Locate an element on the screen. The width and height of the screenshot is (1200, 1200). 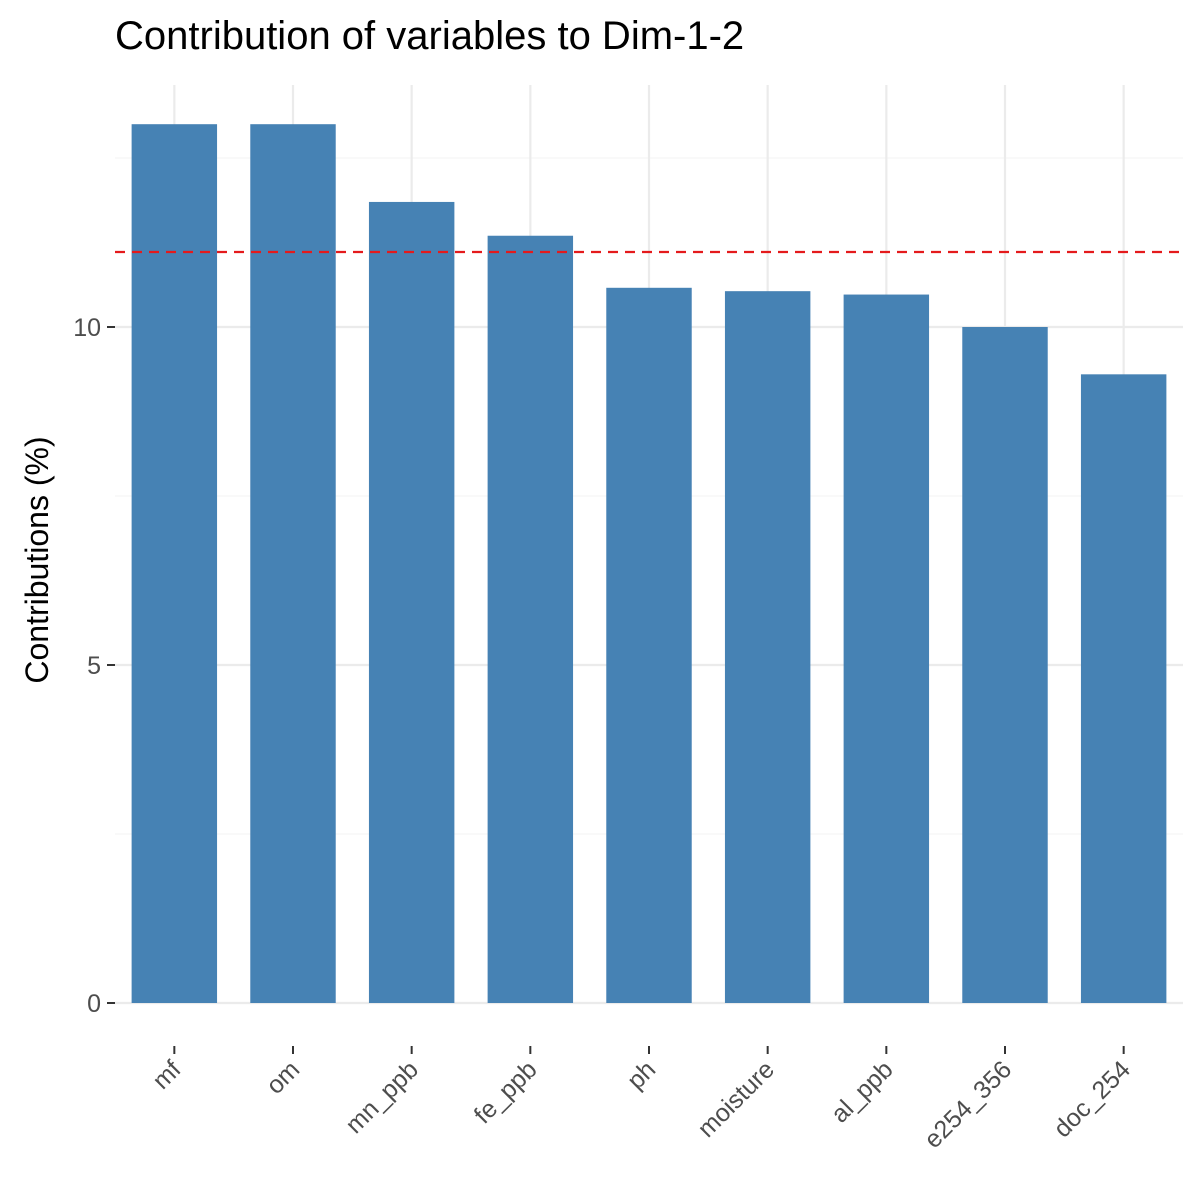
x-tick-label-moisture: moisture is located at coordinates (736, 1099).